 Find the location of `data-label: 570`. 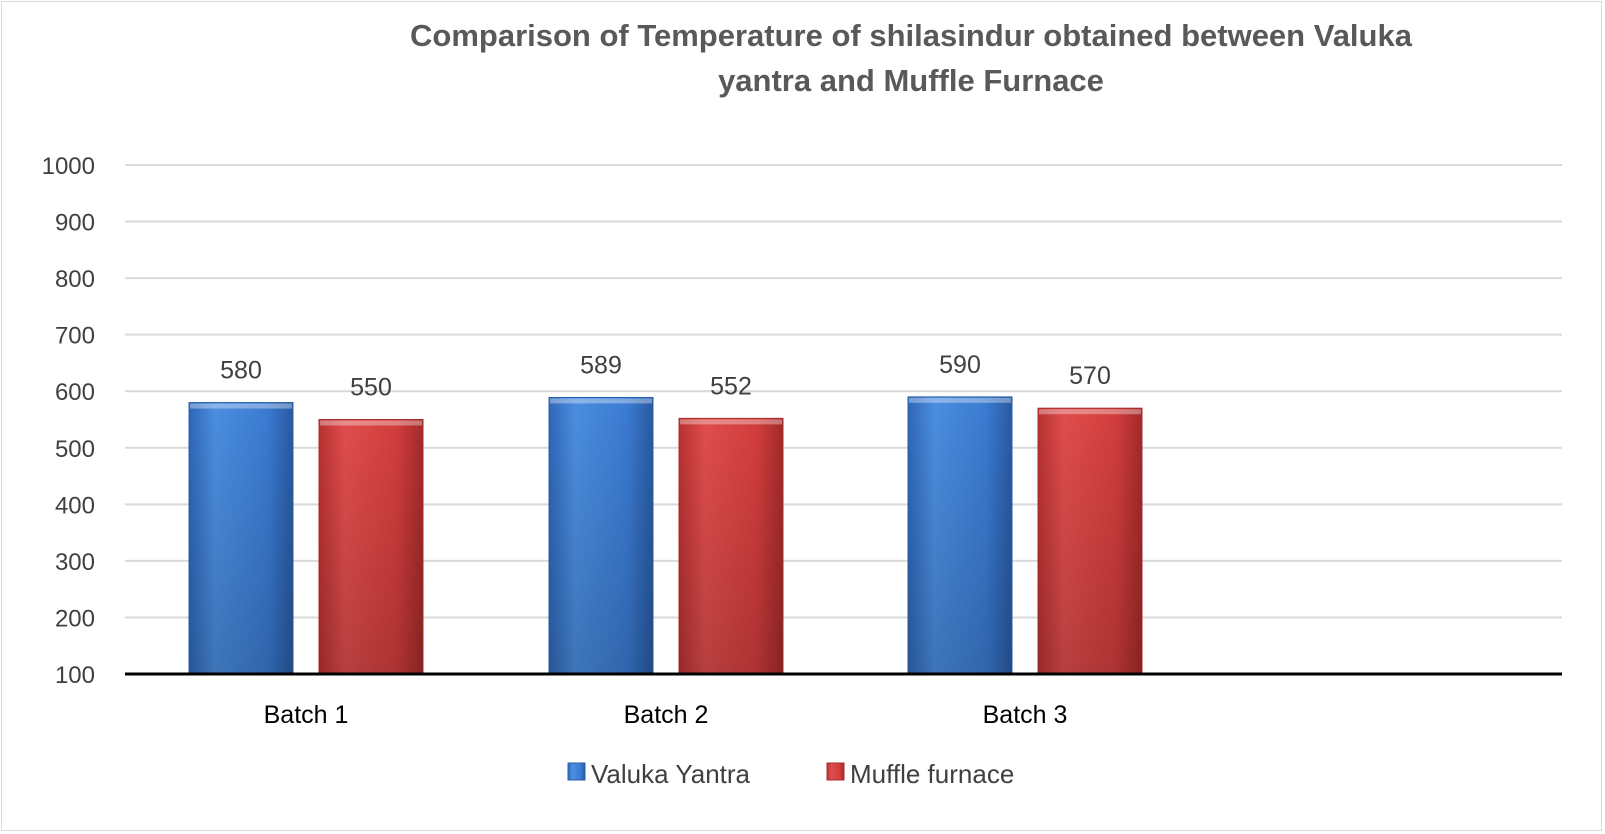

data-label: 570 is located at coordinates (1090, 376).